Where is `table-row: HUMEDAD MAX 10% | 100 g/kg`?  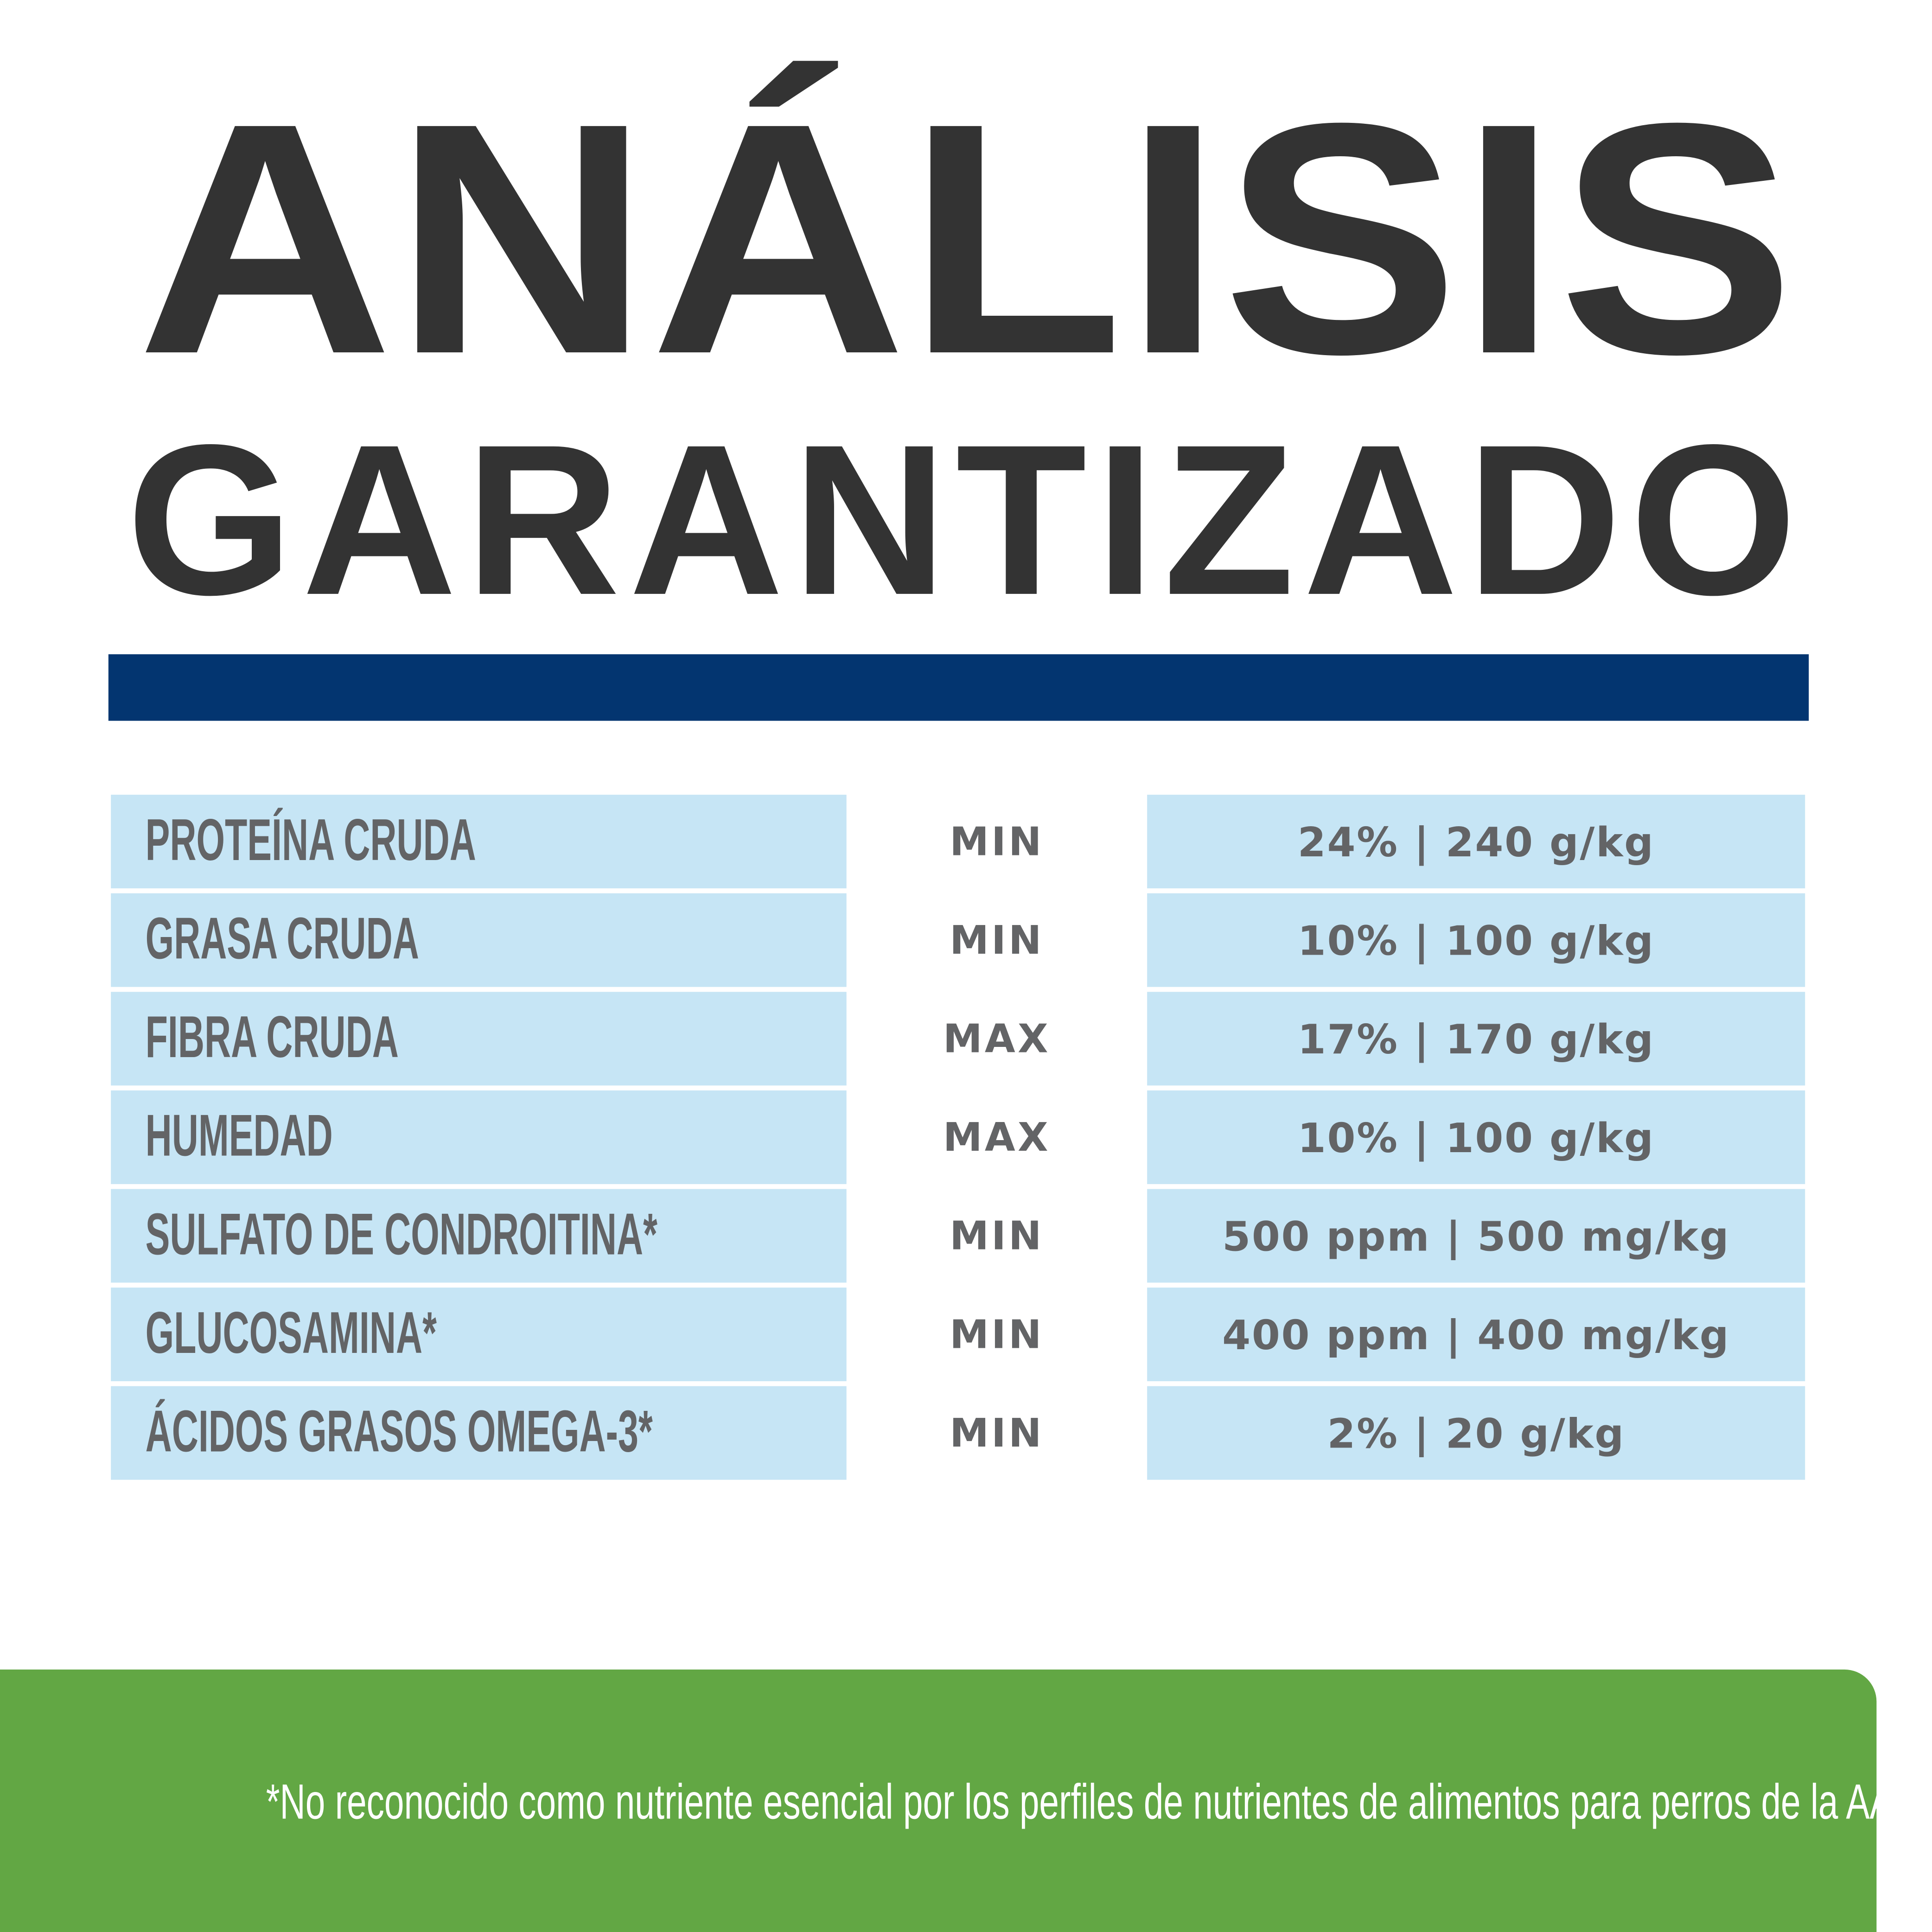 table-row: HUMEDAD MAX 10% | 100 g/kg is located at coordinates (958, 1137).